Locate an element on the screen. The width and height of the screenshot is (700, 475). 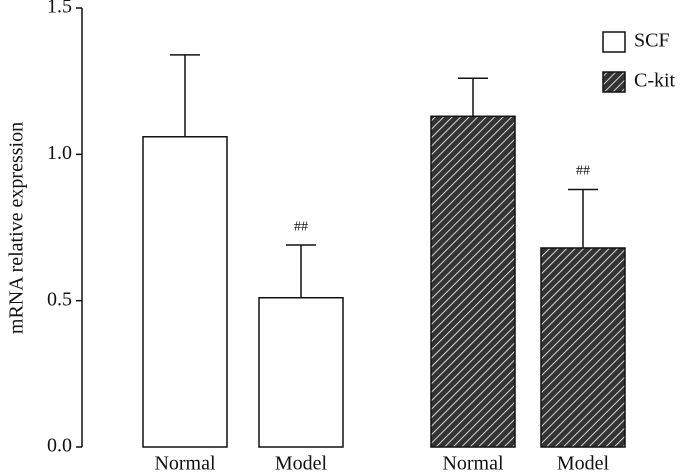
y-axis-label: mRNA relative expression is located at coordinates (17, 228).